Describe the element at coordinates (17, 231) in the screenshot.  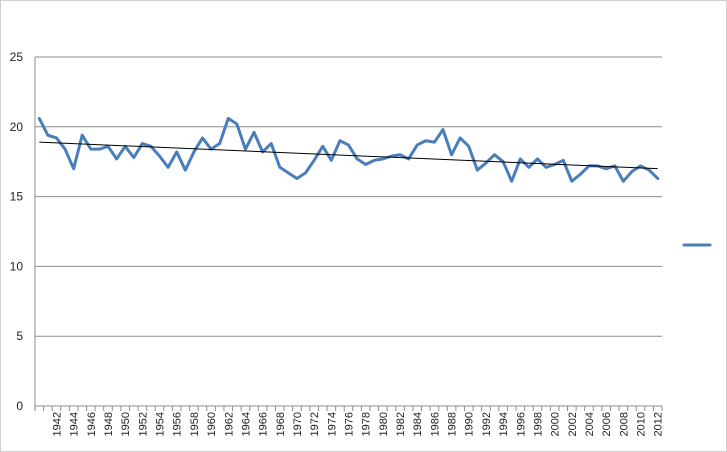
I see `y-axis-tick-labels: 0 5 10 15 20 25` at that location.